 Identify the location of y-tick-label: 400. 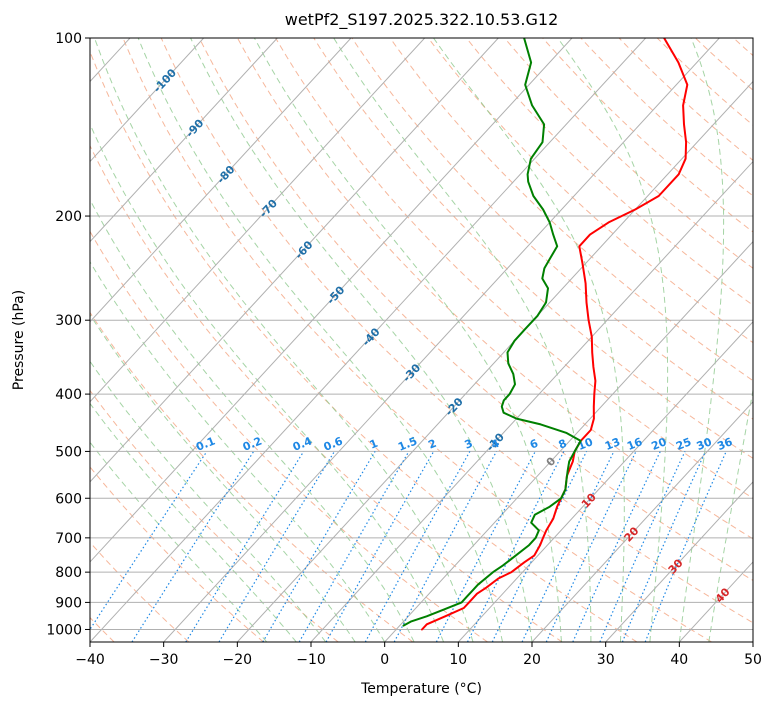
(68, 395).